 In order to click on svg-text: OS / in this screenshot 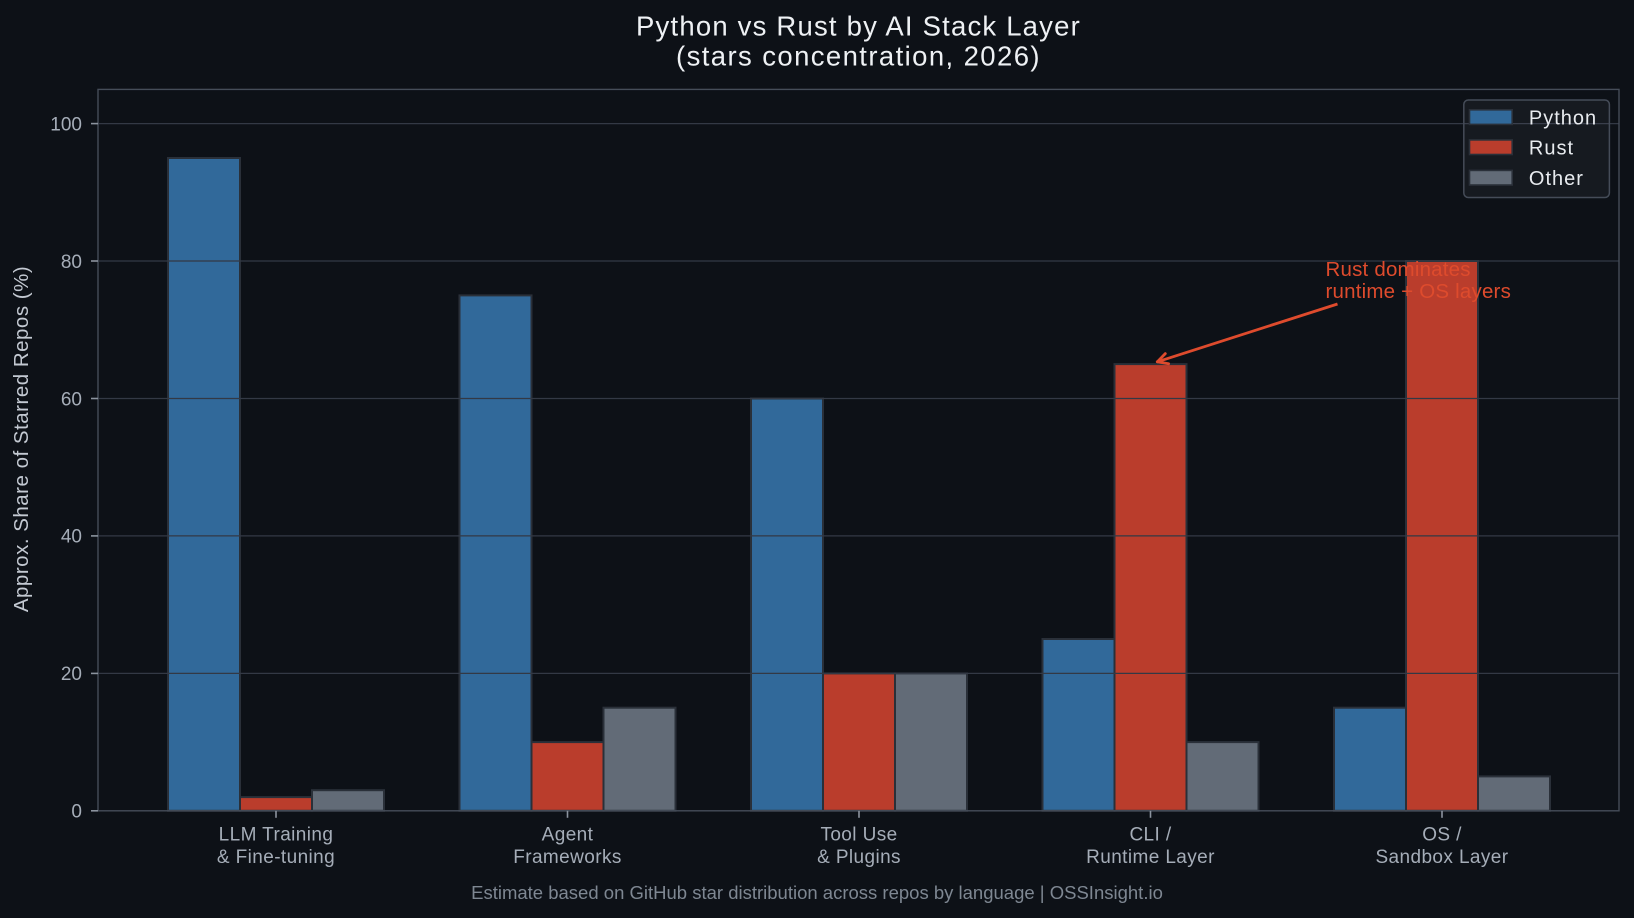, I will do `click(1442, 835)`.